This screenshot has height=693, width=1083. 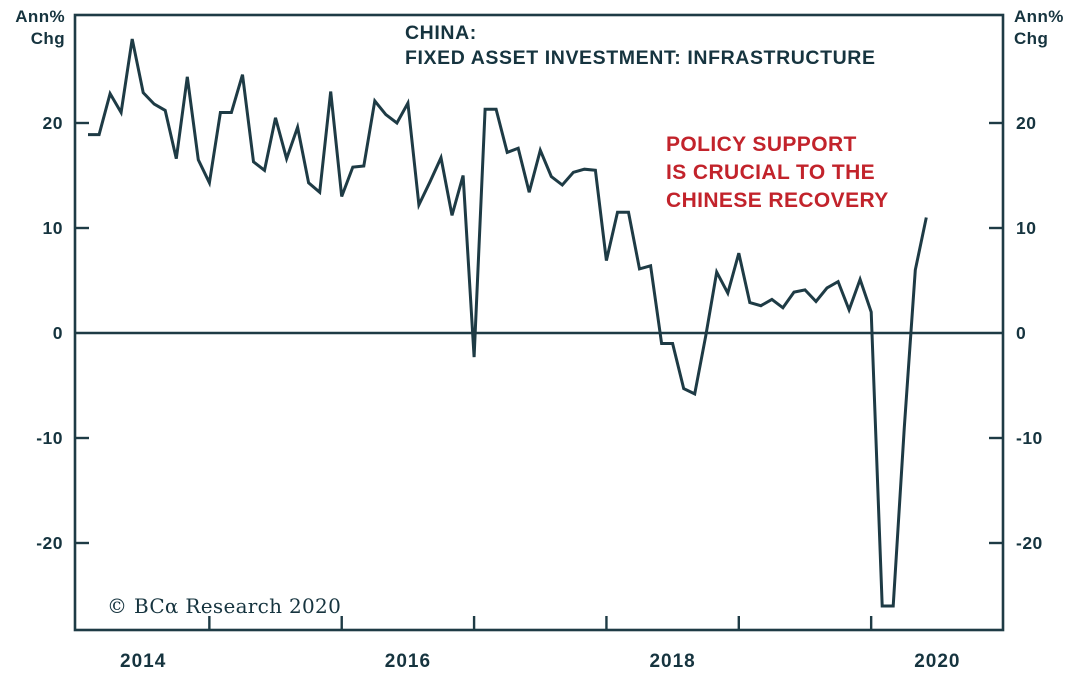 I want to click on x-axis-label: 2016, so click(x=408, y=661).